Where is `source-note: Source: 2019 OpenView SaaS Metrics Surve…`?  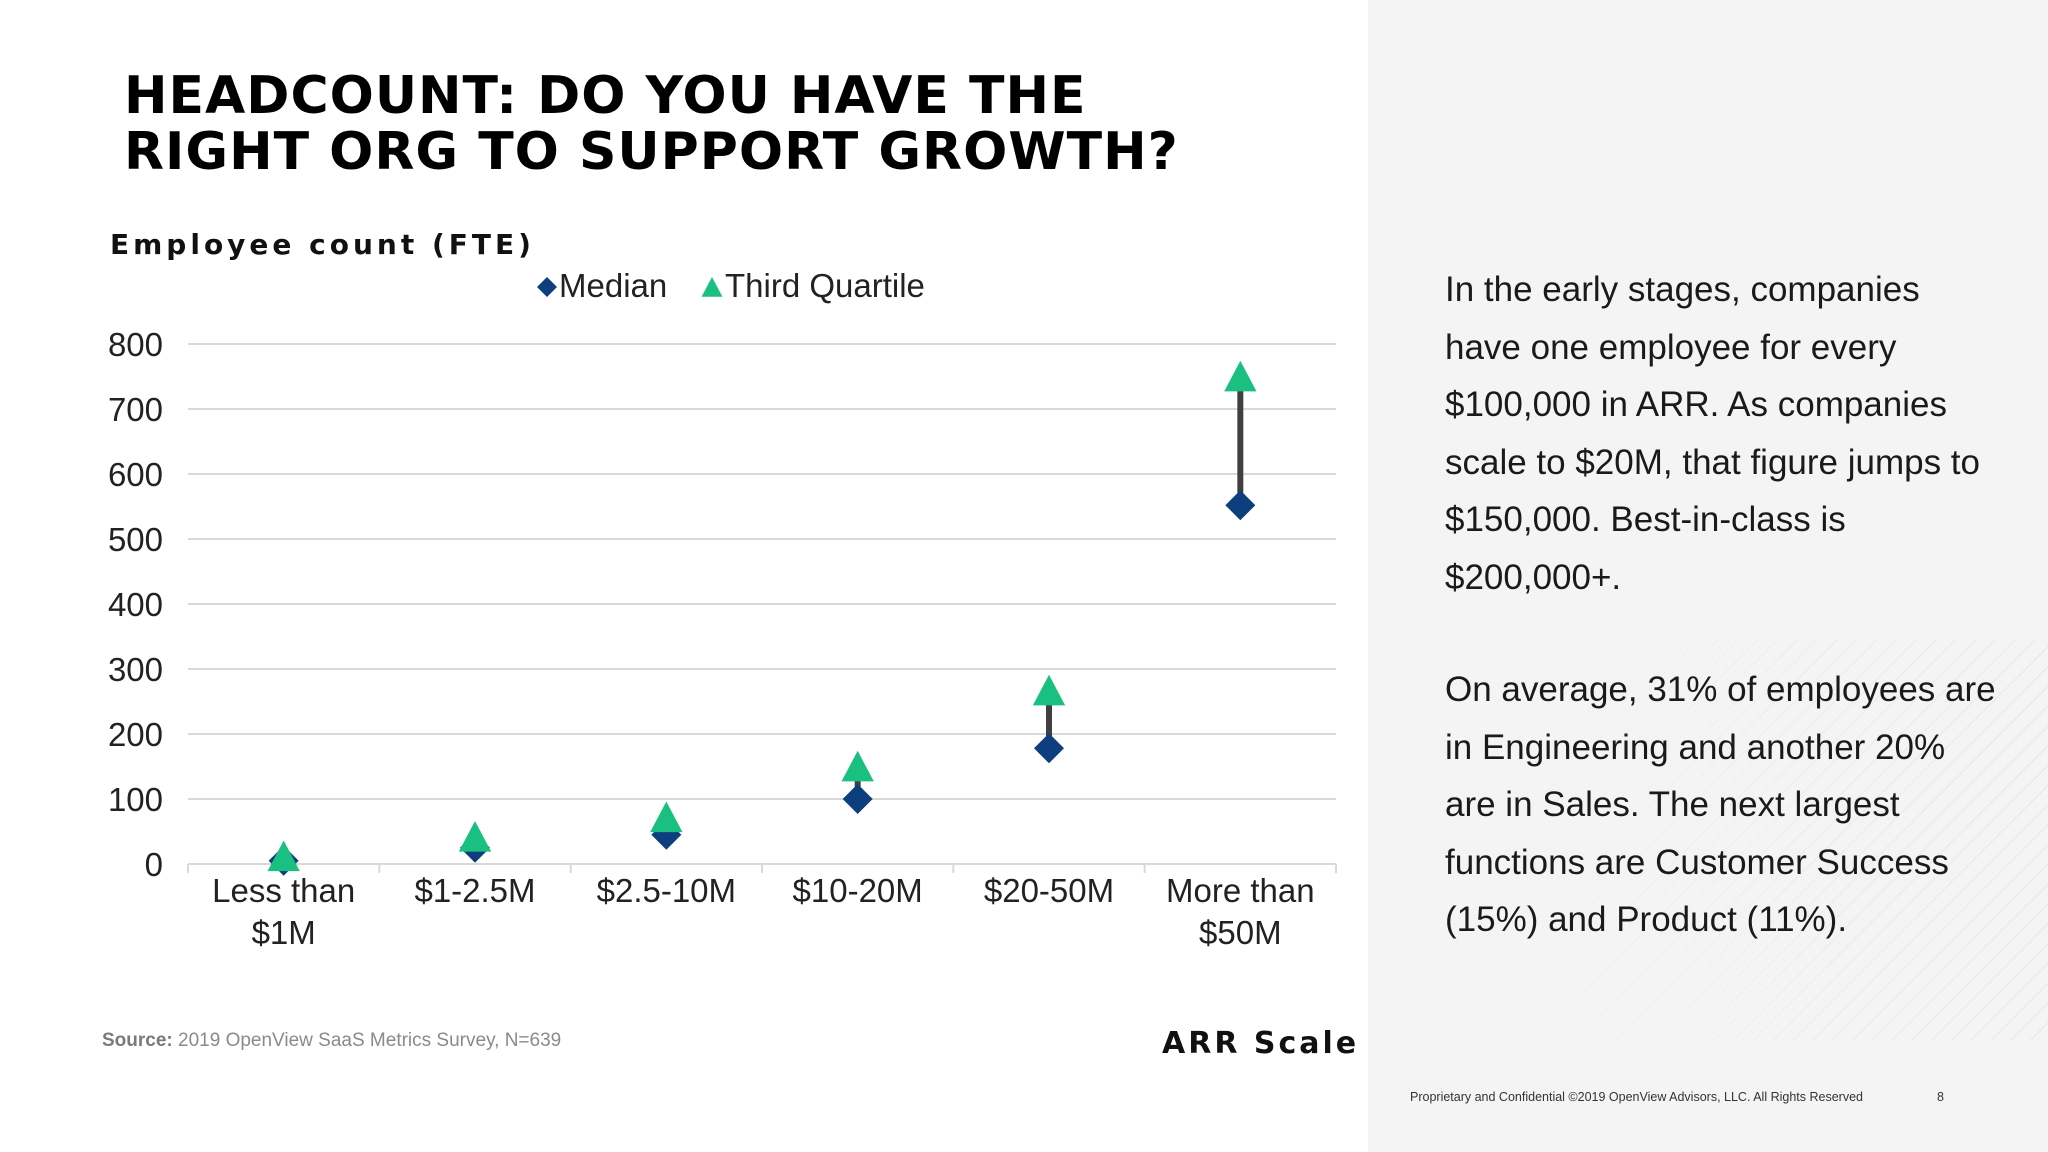 source-note: Source: 2019 OpenView SaaS Metrics Surve… is located at coordinates (331, 1041).